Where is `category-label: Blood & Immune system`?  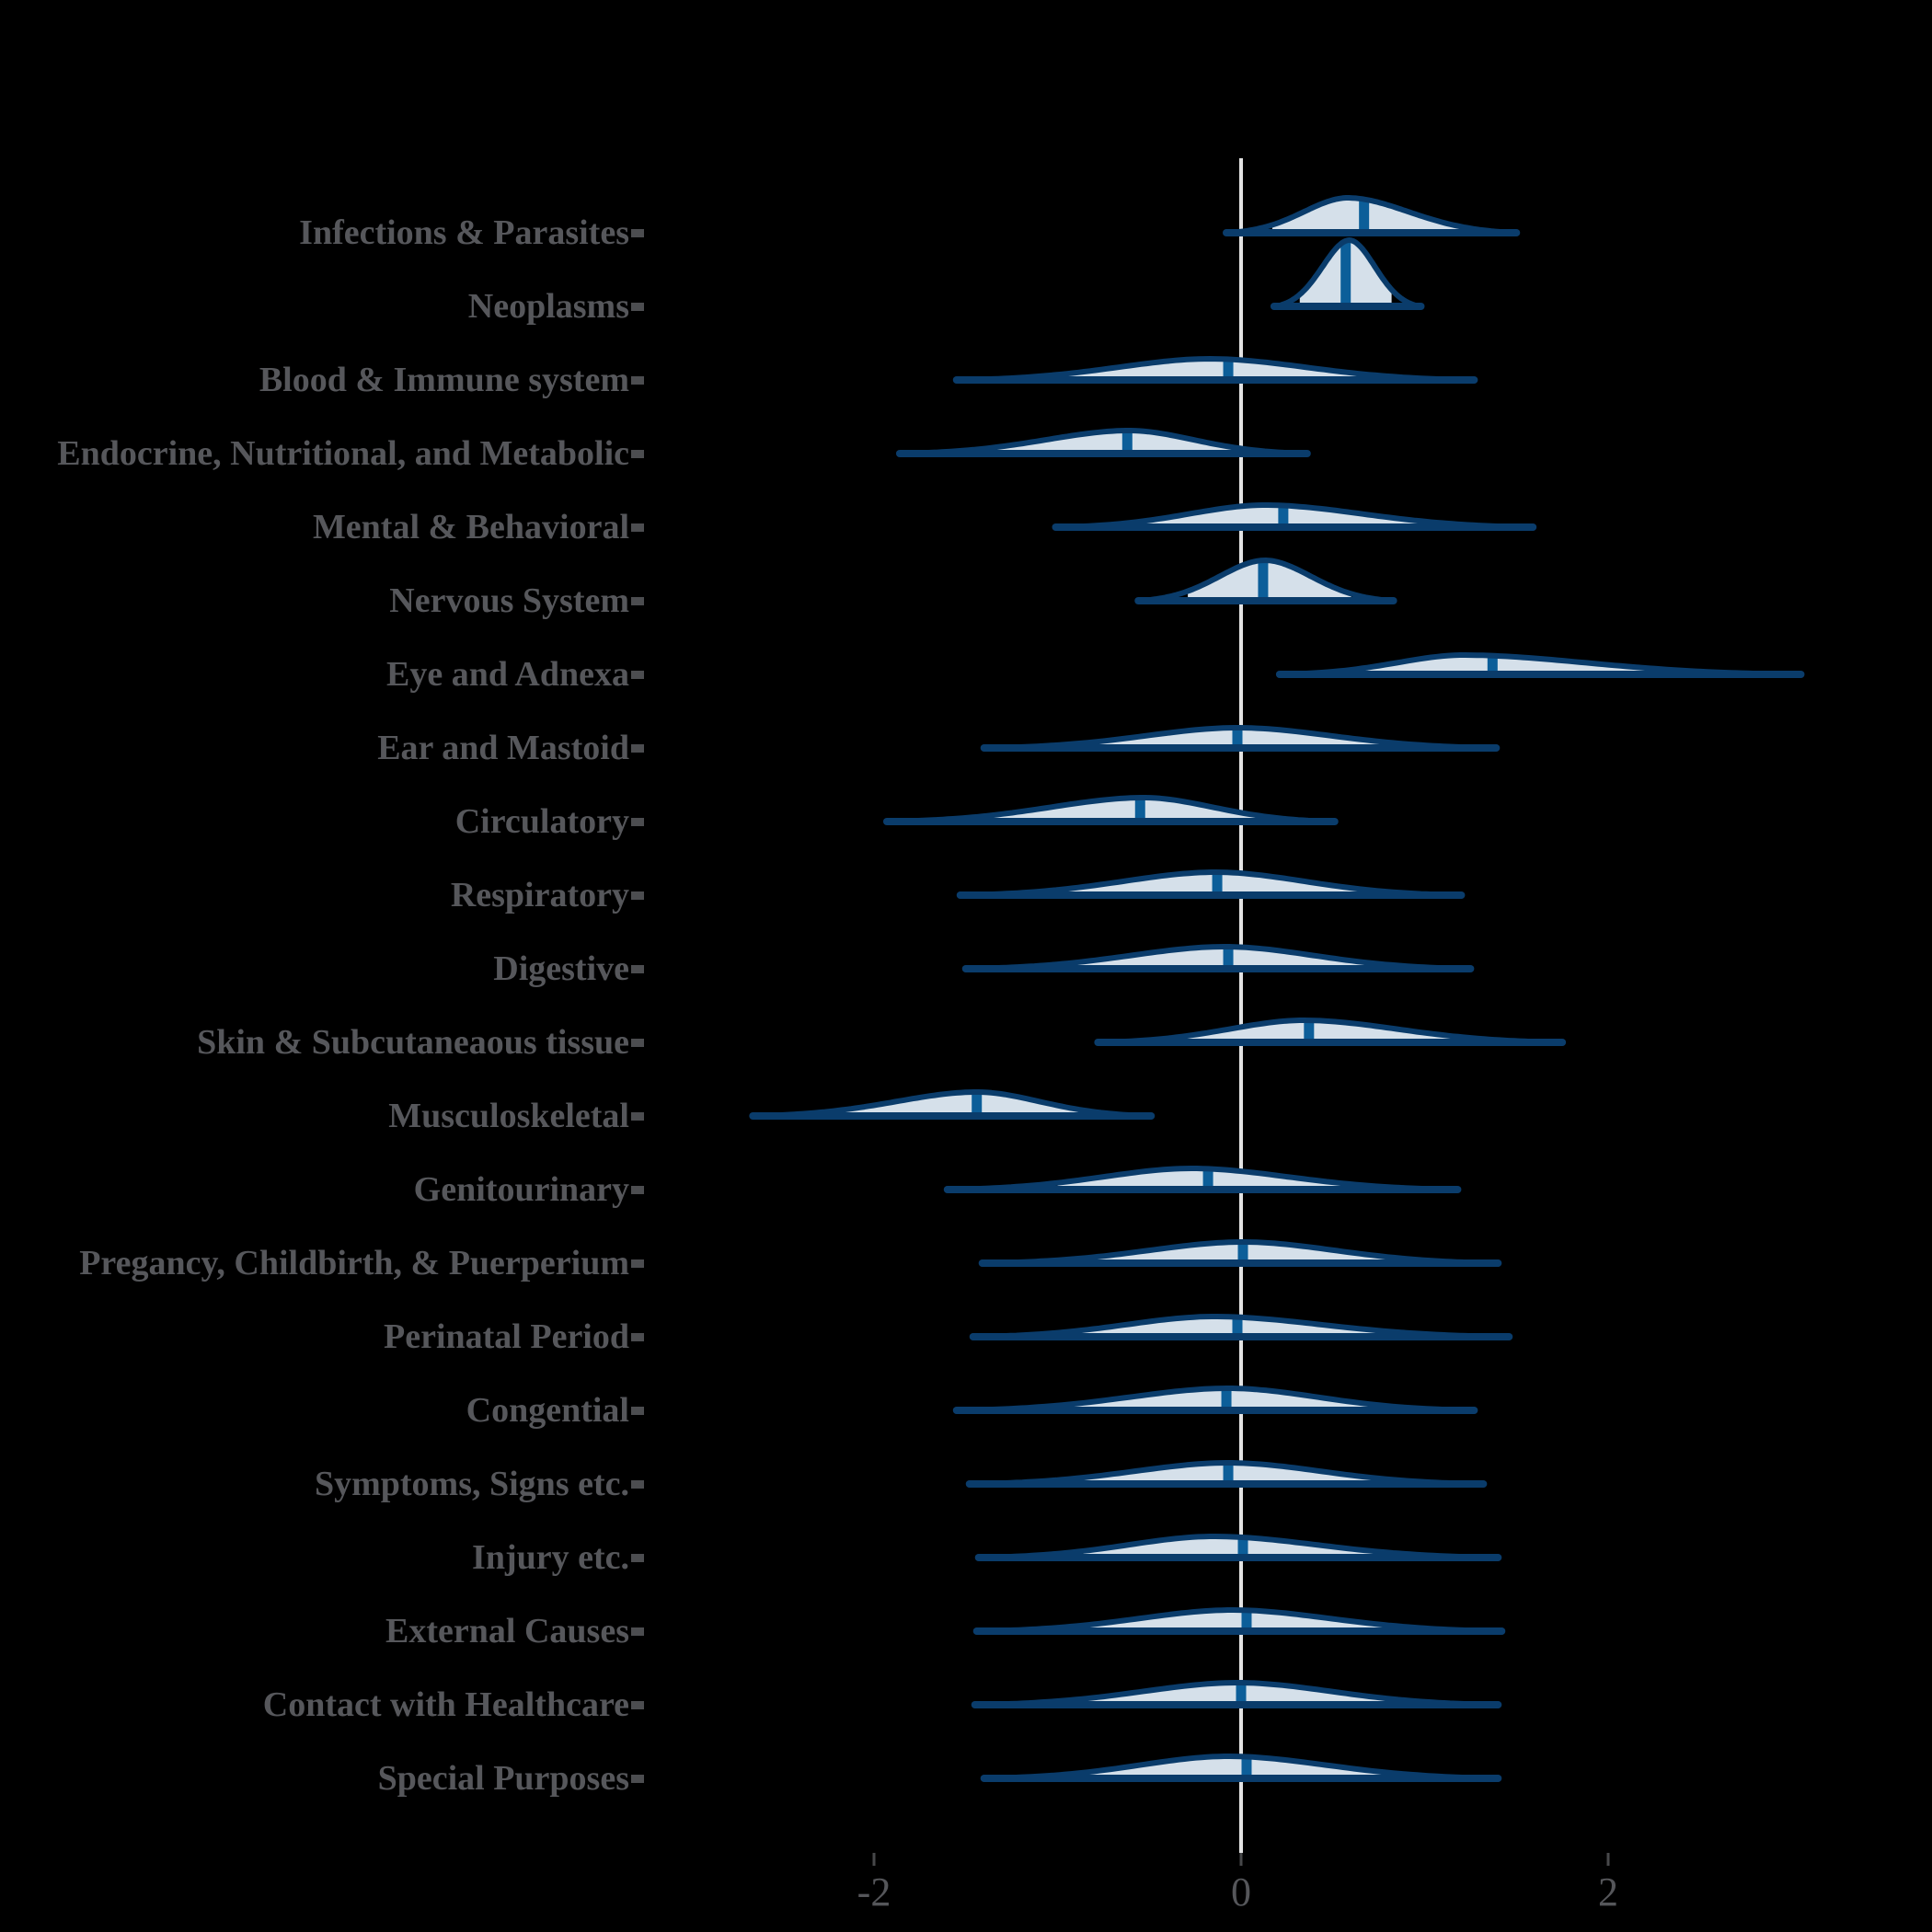 category-label: Blood & Immune system is located at coordinates (444, 380).